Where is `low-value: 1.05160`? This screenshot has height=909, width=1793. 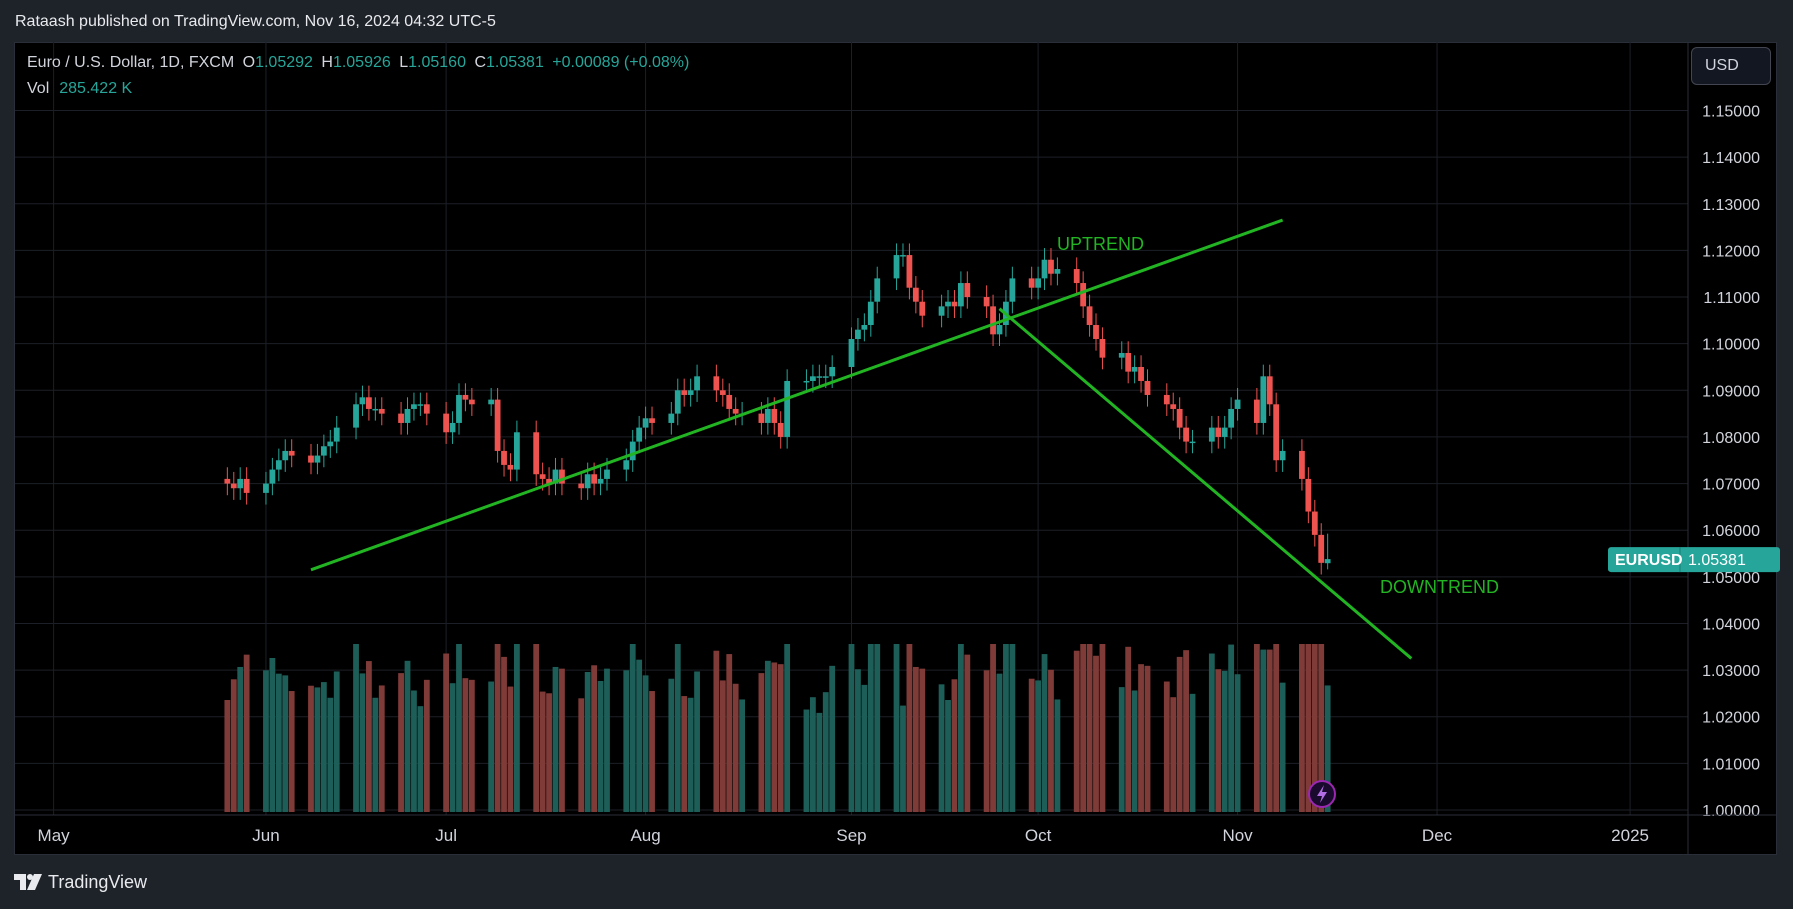
low-value: 1.05160 is located at coordinates (437, 62).